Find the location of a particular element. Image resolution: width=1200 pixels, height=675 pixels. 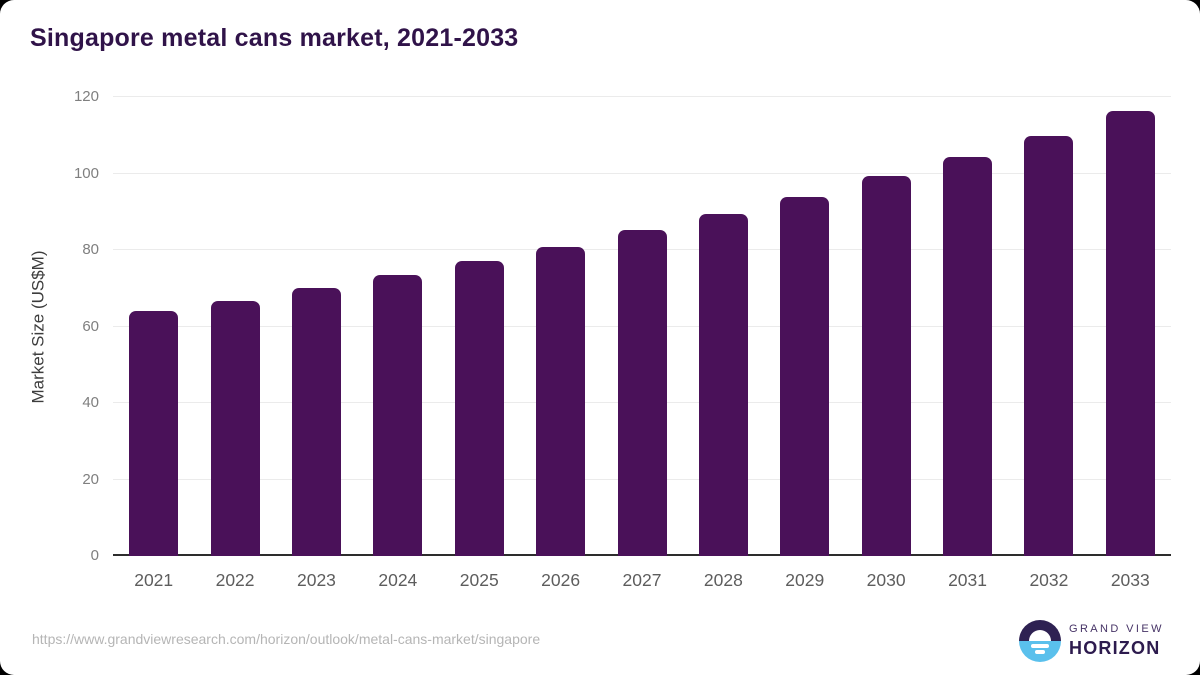

chart-title: Singapore metal cans market, 2021-2033 is located at coordinates (274, 38).